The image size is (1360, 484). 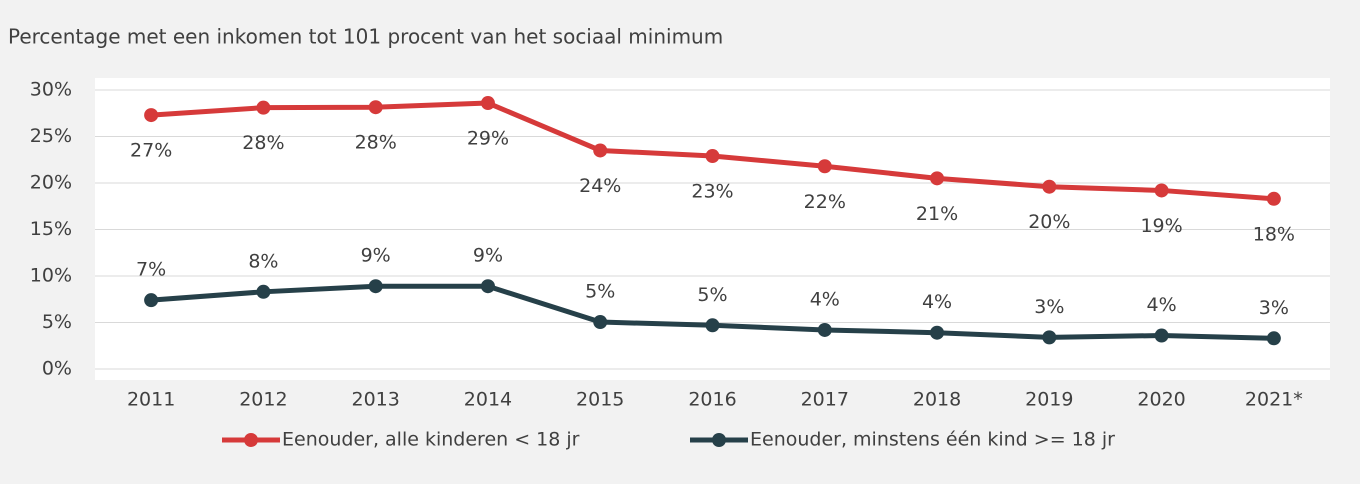 What do you see at coordinates (712, 192) in the screenshot?
I see `data-label: 23%` at bounding box center [712, 192].